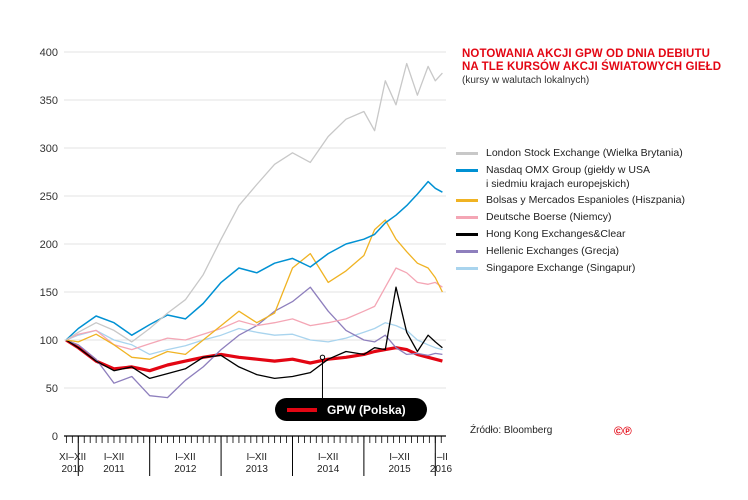  I want to click on legend-item: London Stock Exchange (Wielka Brytania), so click(601, 154).